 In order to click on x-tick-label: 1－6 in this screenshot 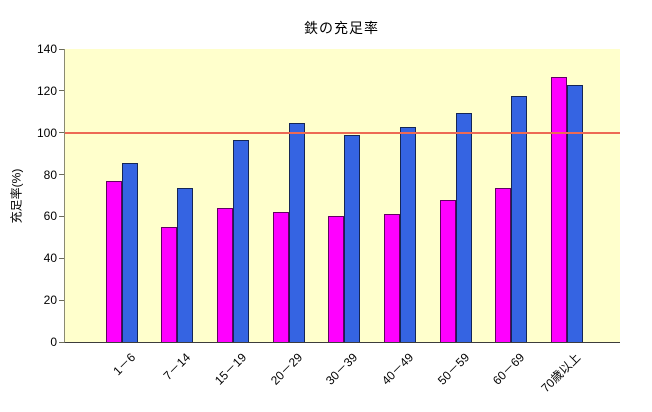, I will do `click(123, 364)`.